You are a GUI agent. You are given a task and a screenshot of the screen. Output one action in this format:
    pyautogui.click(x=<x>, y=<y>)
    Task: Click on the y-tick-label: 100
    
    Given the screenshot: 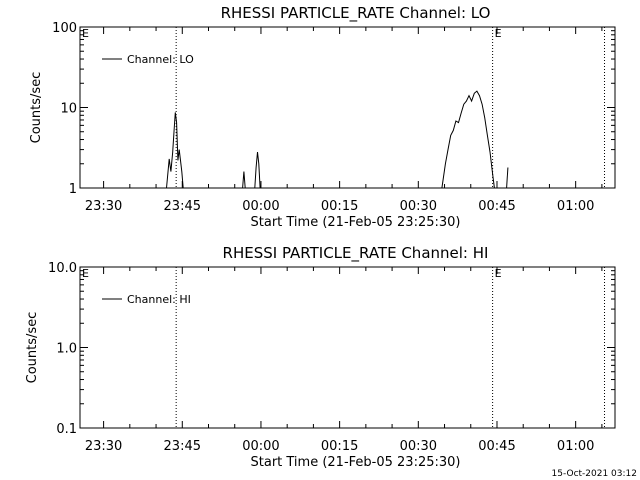 What is the action you would take?
    pyautogui.click(x=64, y=28)
    